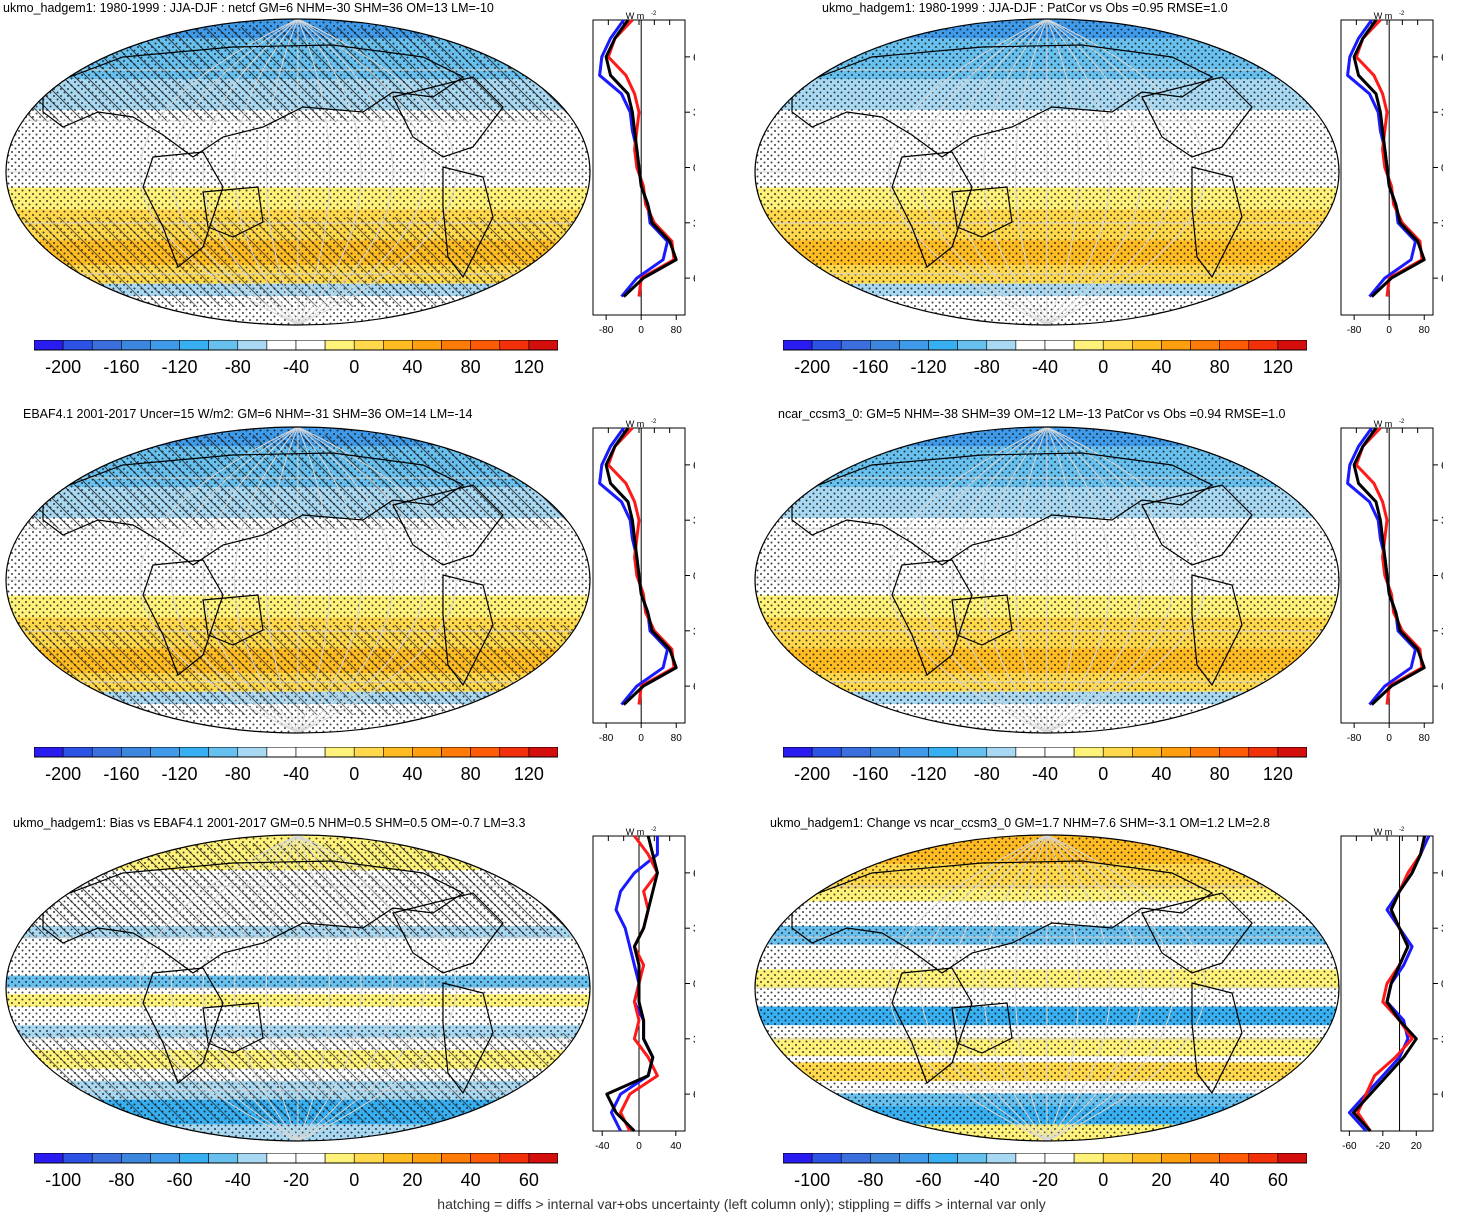  Describe the element at coordinates (694, 687) in the screenshot. I see `lat-tick-label: 60S` at that location.